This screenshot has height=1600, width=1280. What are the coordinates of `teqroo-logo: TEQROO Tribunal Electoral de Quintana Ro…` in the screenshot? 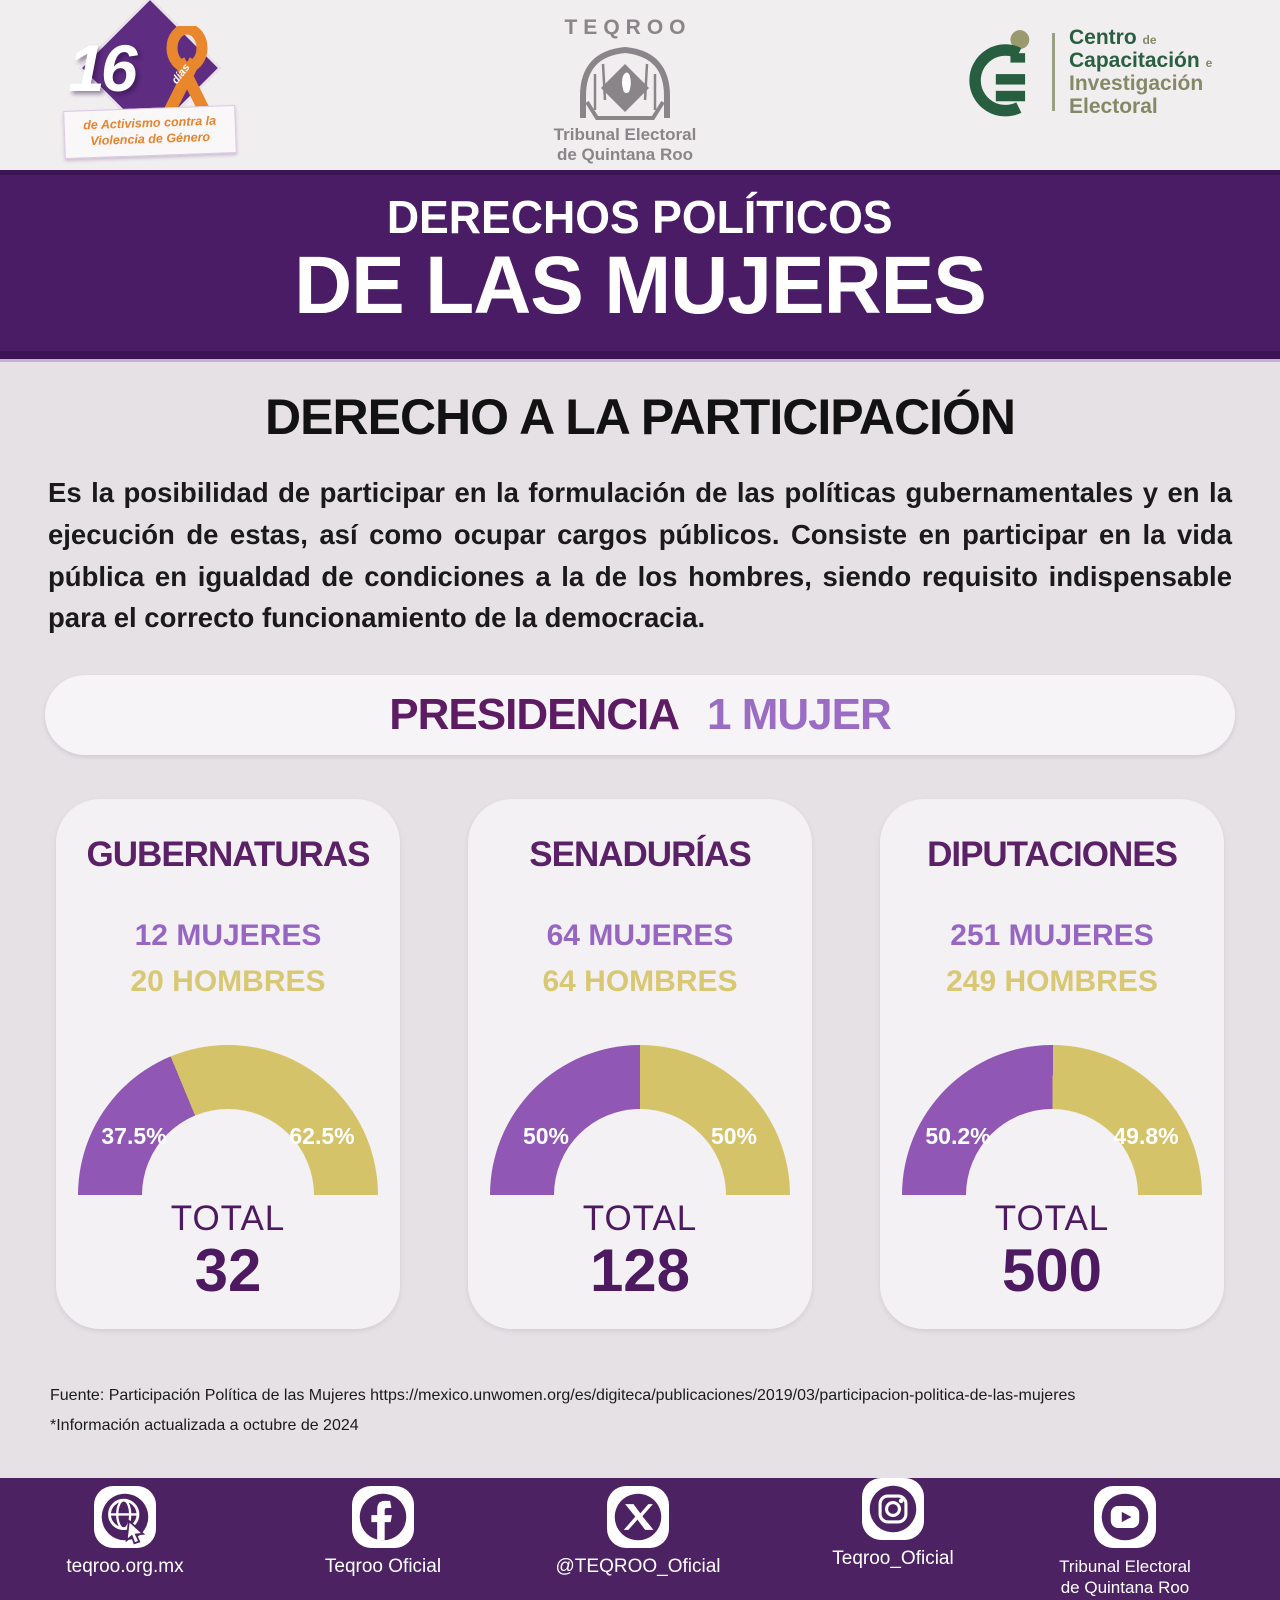 It's located at (625, 91).